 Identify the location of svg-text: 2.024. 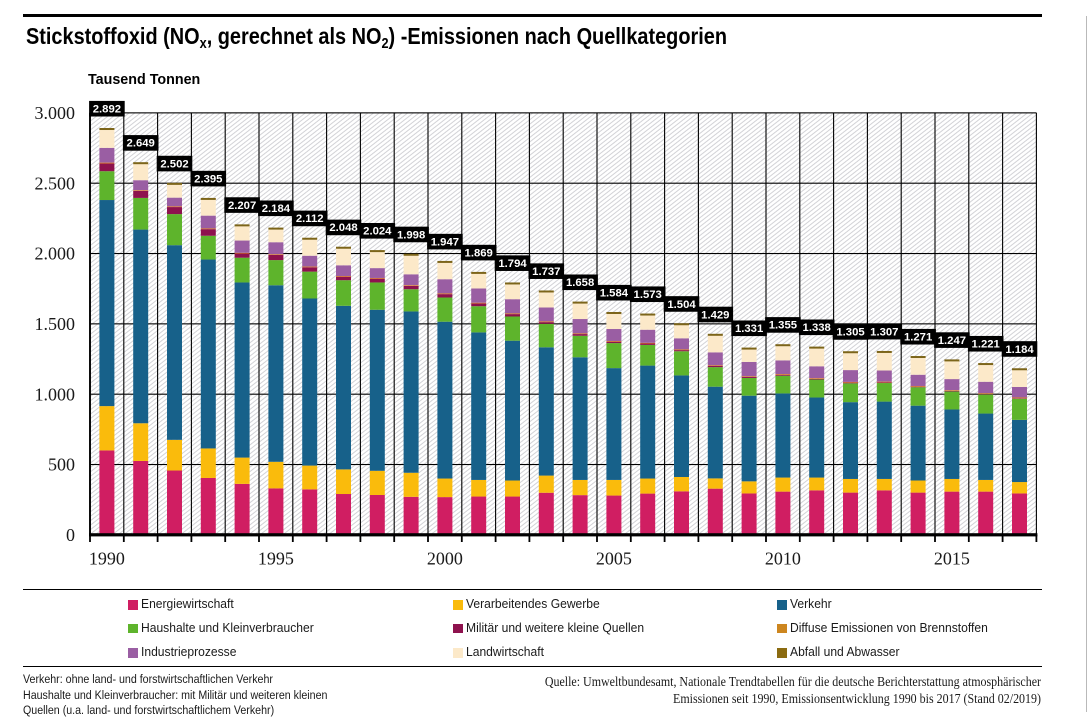
(377, 232).